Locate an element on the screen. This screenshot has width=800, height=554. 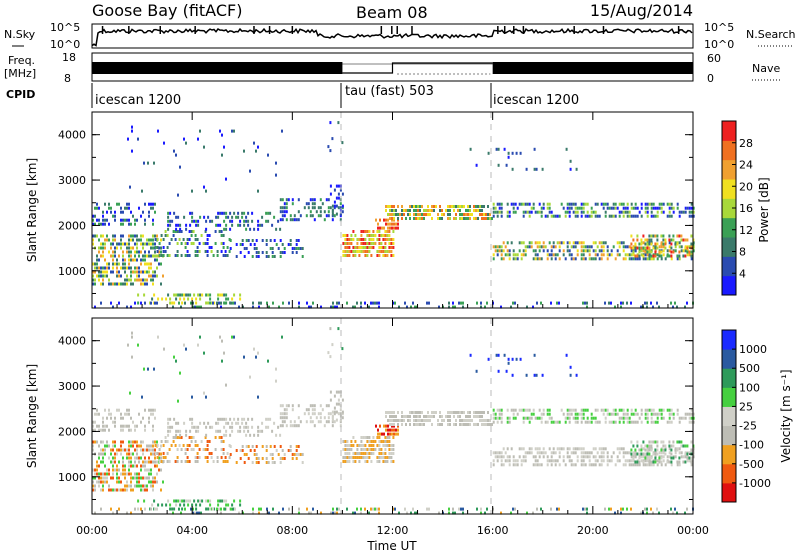
x-axis-label: Time UT is located at coordinates (391, 546).